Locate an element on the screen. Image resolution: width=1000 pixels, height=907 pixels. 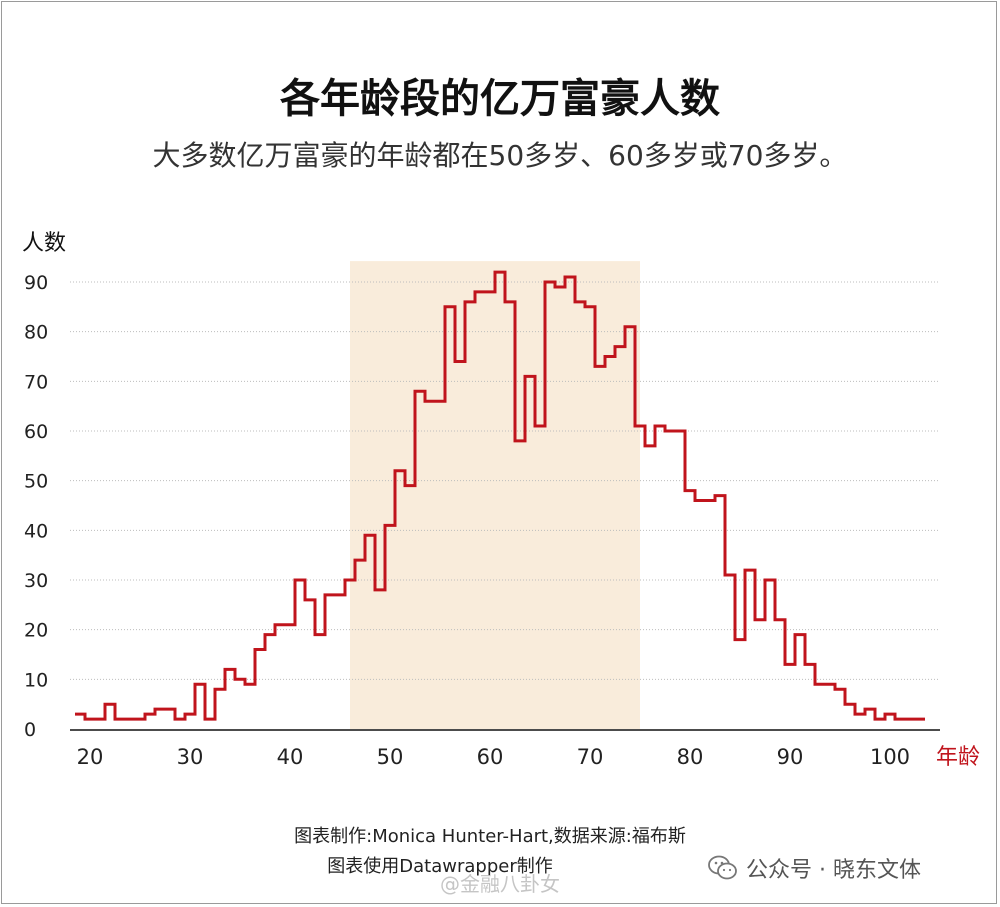
wechat-icon is located at coordinates (722, 867).